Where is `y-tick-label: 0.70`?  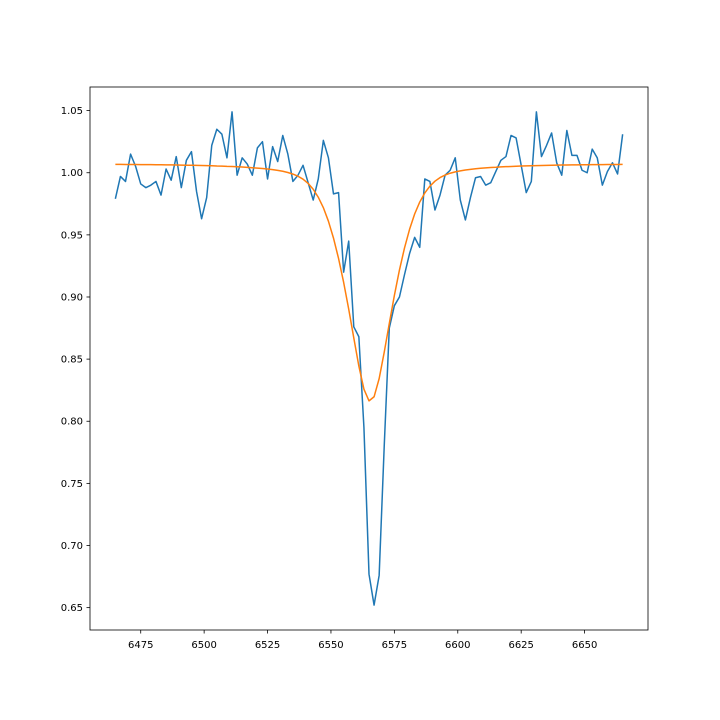
y-tick-label: 0.70 is located at coordinates (72, 546).